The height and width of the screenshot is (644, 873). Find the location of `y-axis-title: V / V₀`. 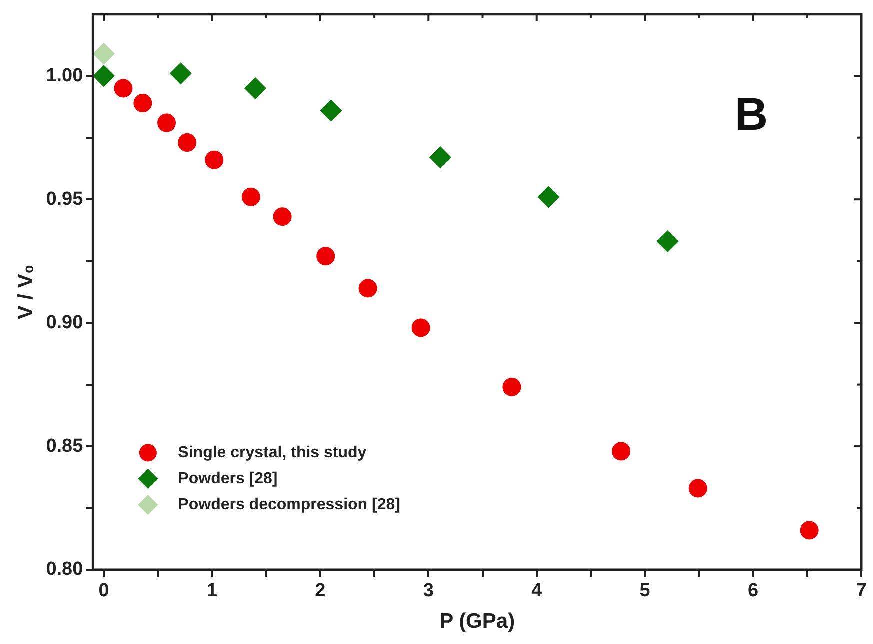

y-axis-title: V / V₀ is located at coordinates (26, 292).